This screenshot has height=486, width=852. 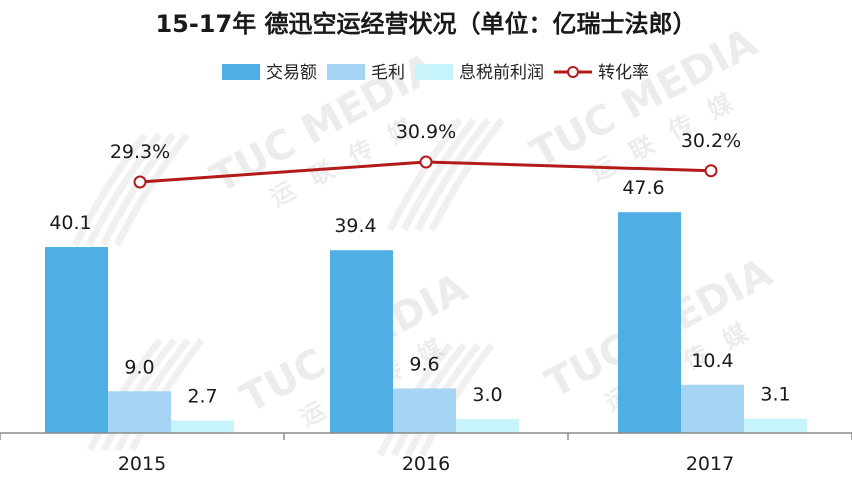 What do you see at coordinates (140, 152) in the screenshot?
I see `rate-label-2015: 29.3%` at bounding box center [140, 152].